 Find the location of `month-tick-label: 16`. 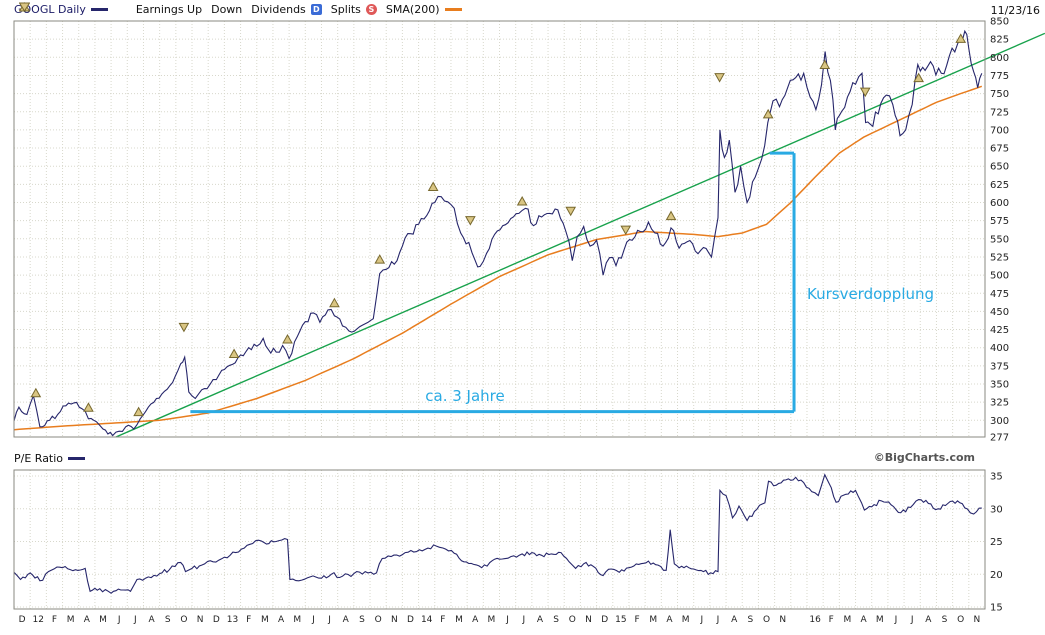

month-tick-label: 16 is located at coordinates (815, 620).